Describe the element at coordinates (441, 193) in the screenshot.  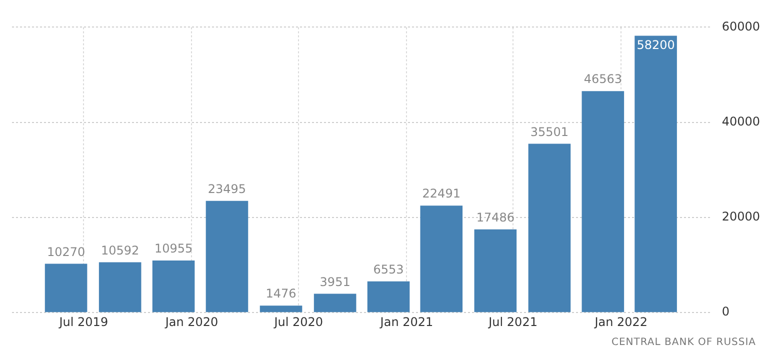
I see `data-label: 22491` at that location.